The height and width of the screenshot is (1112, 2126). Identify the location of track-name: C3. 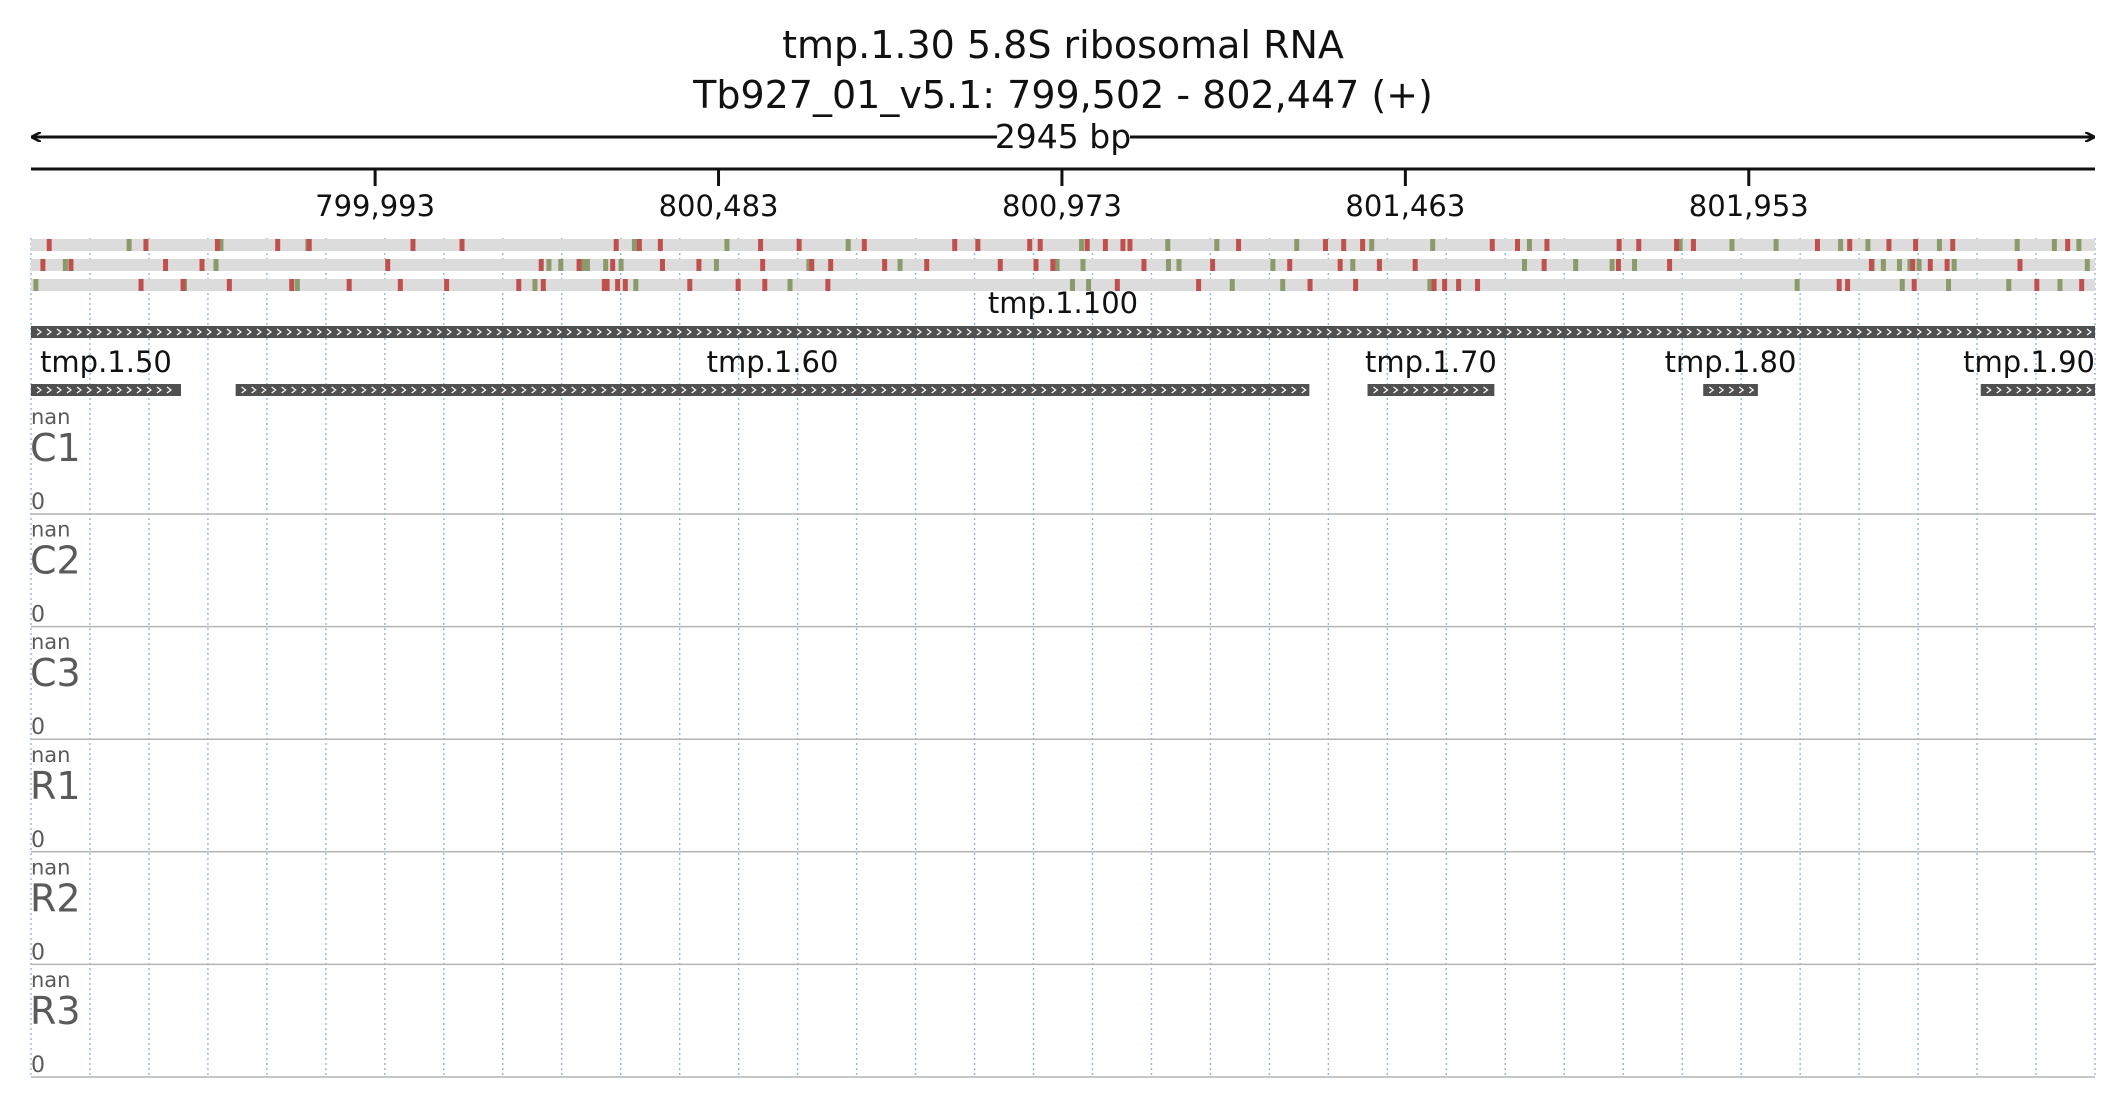
(55, 673).